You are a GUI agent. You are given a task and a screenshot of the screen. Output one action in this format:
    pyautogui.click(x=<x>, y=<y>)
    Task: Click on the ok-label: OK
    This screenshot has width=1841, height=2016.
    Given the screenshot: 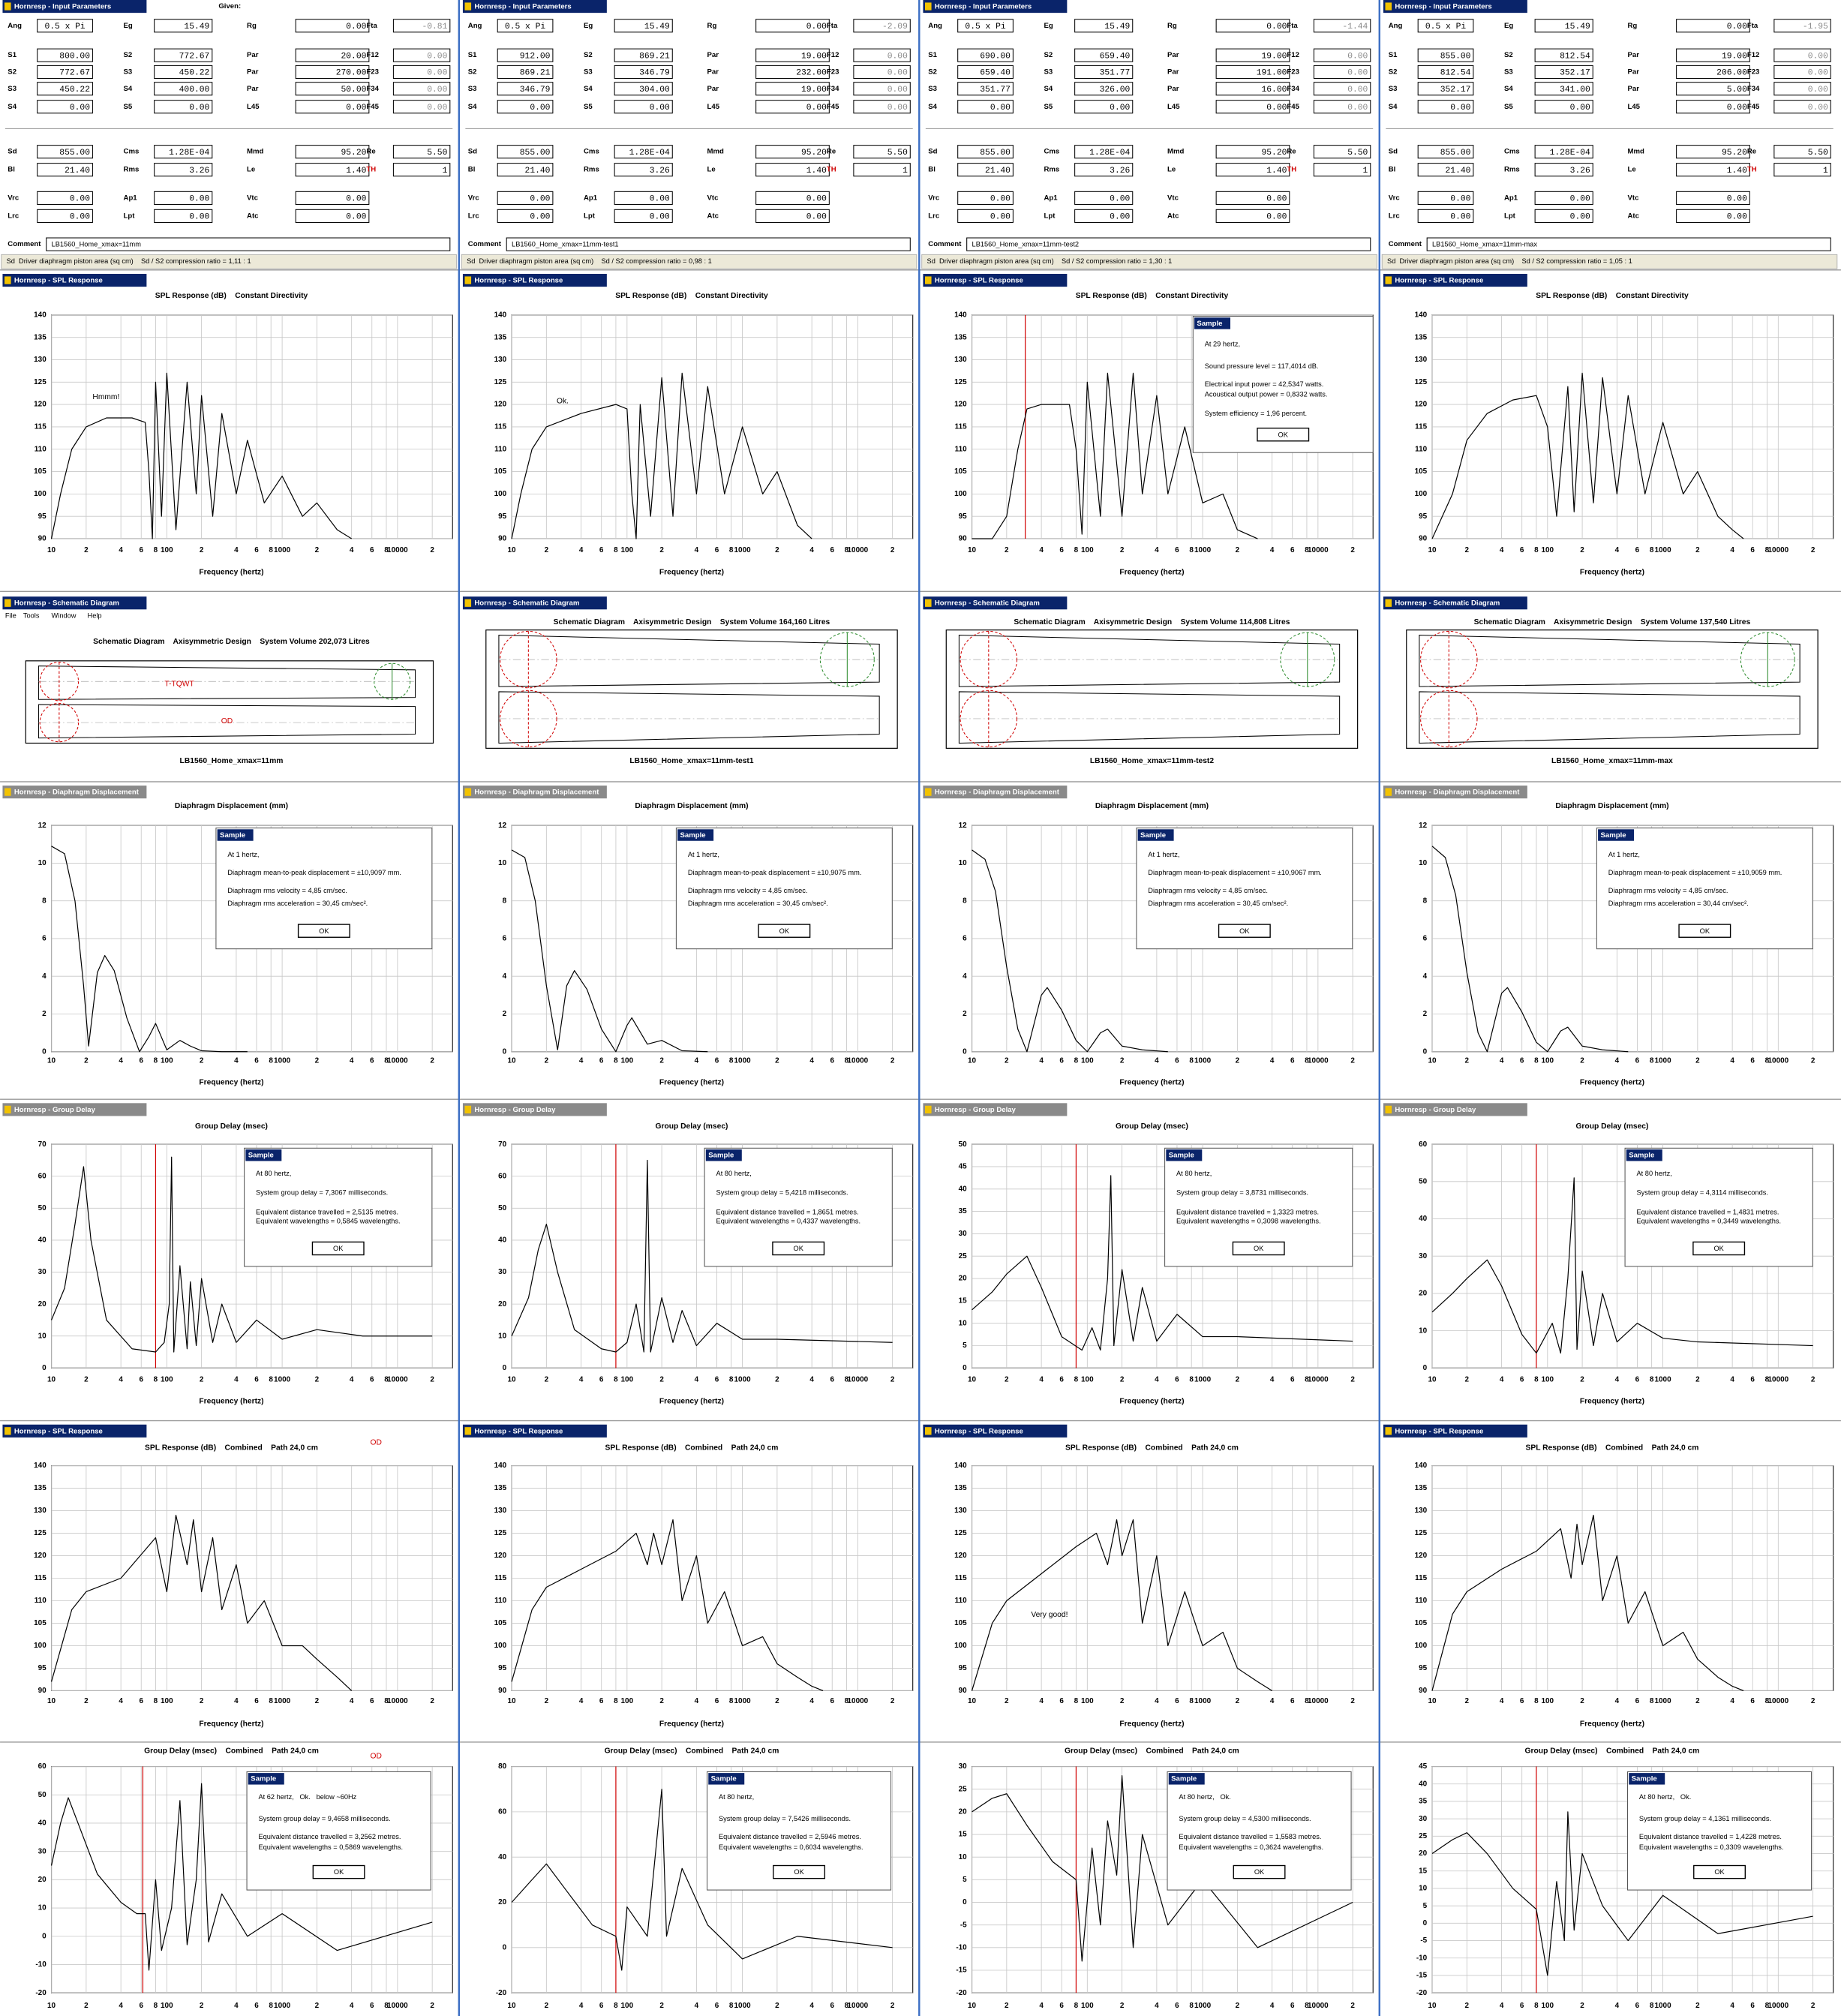 What is the action you would take?
    pyautogui.click(x=1705, y=931)
    